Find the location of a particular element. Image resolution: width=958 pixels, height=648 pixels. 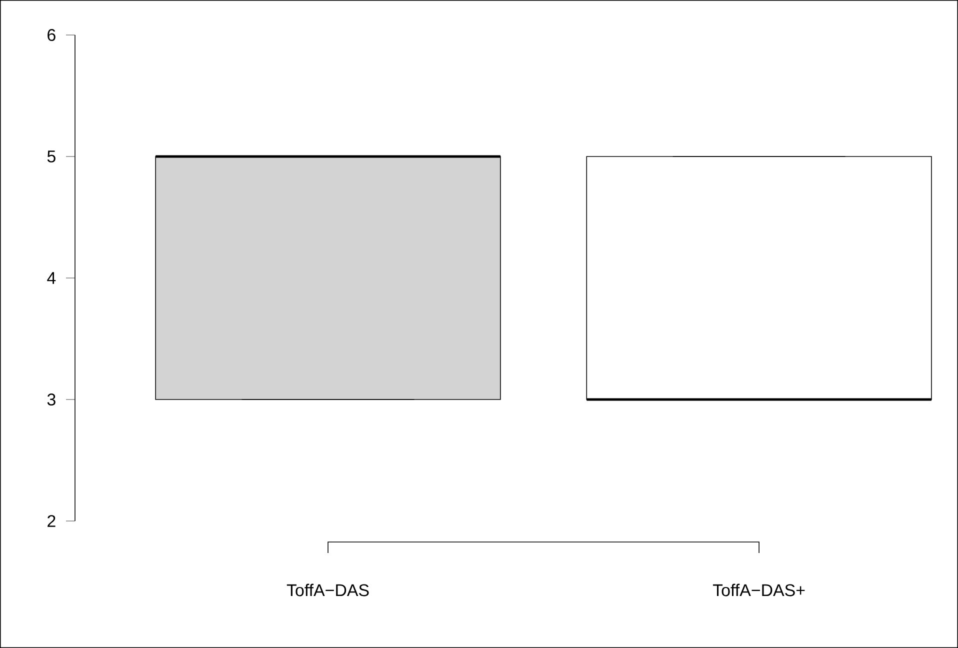

x-tick-label: ToffA−DAS is located at coordinates (327, 590).